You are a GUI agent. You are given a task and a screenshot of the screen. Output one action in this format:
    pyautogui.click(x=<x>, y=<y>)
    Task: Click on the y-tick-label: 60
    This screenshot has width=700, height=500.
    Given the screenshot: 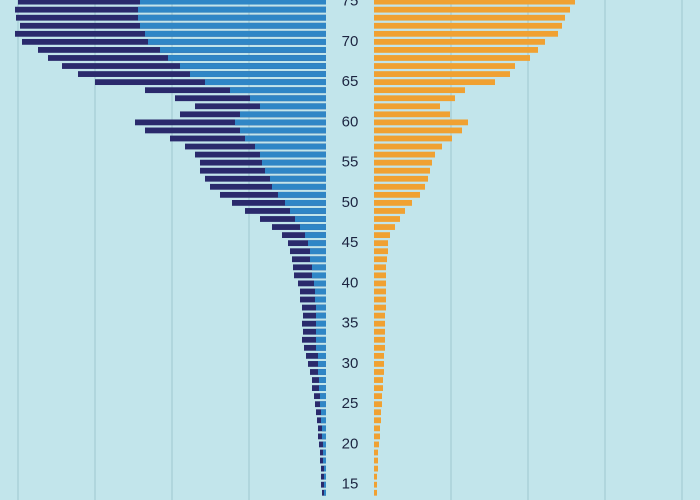 What is the action you would take?
    pyautogui.click(x=350, y=121)
    